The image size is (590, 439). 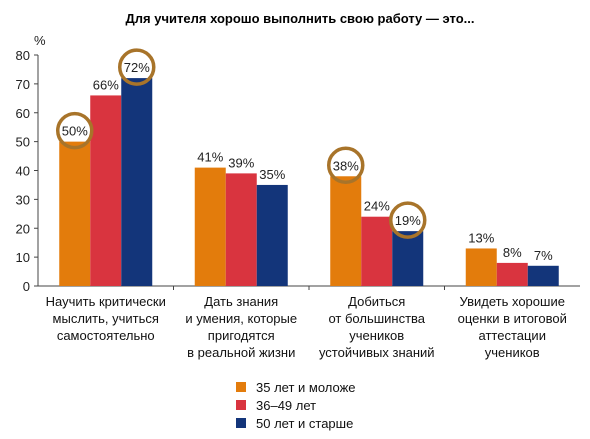 What do you see at coordinates (106, 335) in the screenshot?
I see `category-label: самостоятельно` at bounding box center [106, 335].